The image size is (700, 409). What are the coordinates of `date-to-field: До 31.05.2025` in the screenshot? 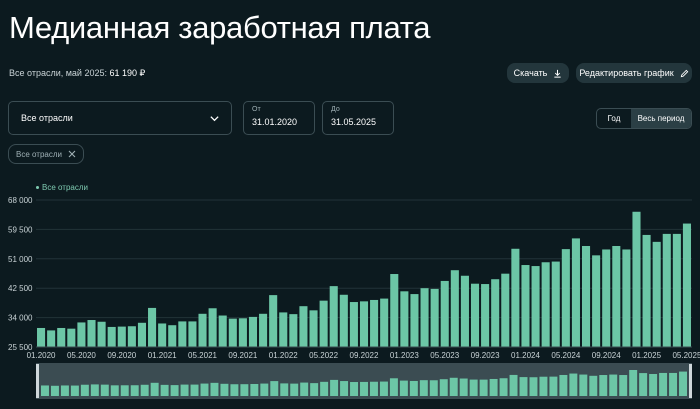 It's located at (358, 118).